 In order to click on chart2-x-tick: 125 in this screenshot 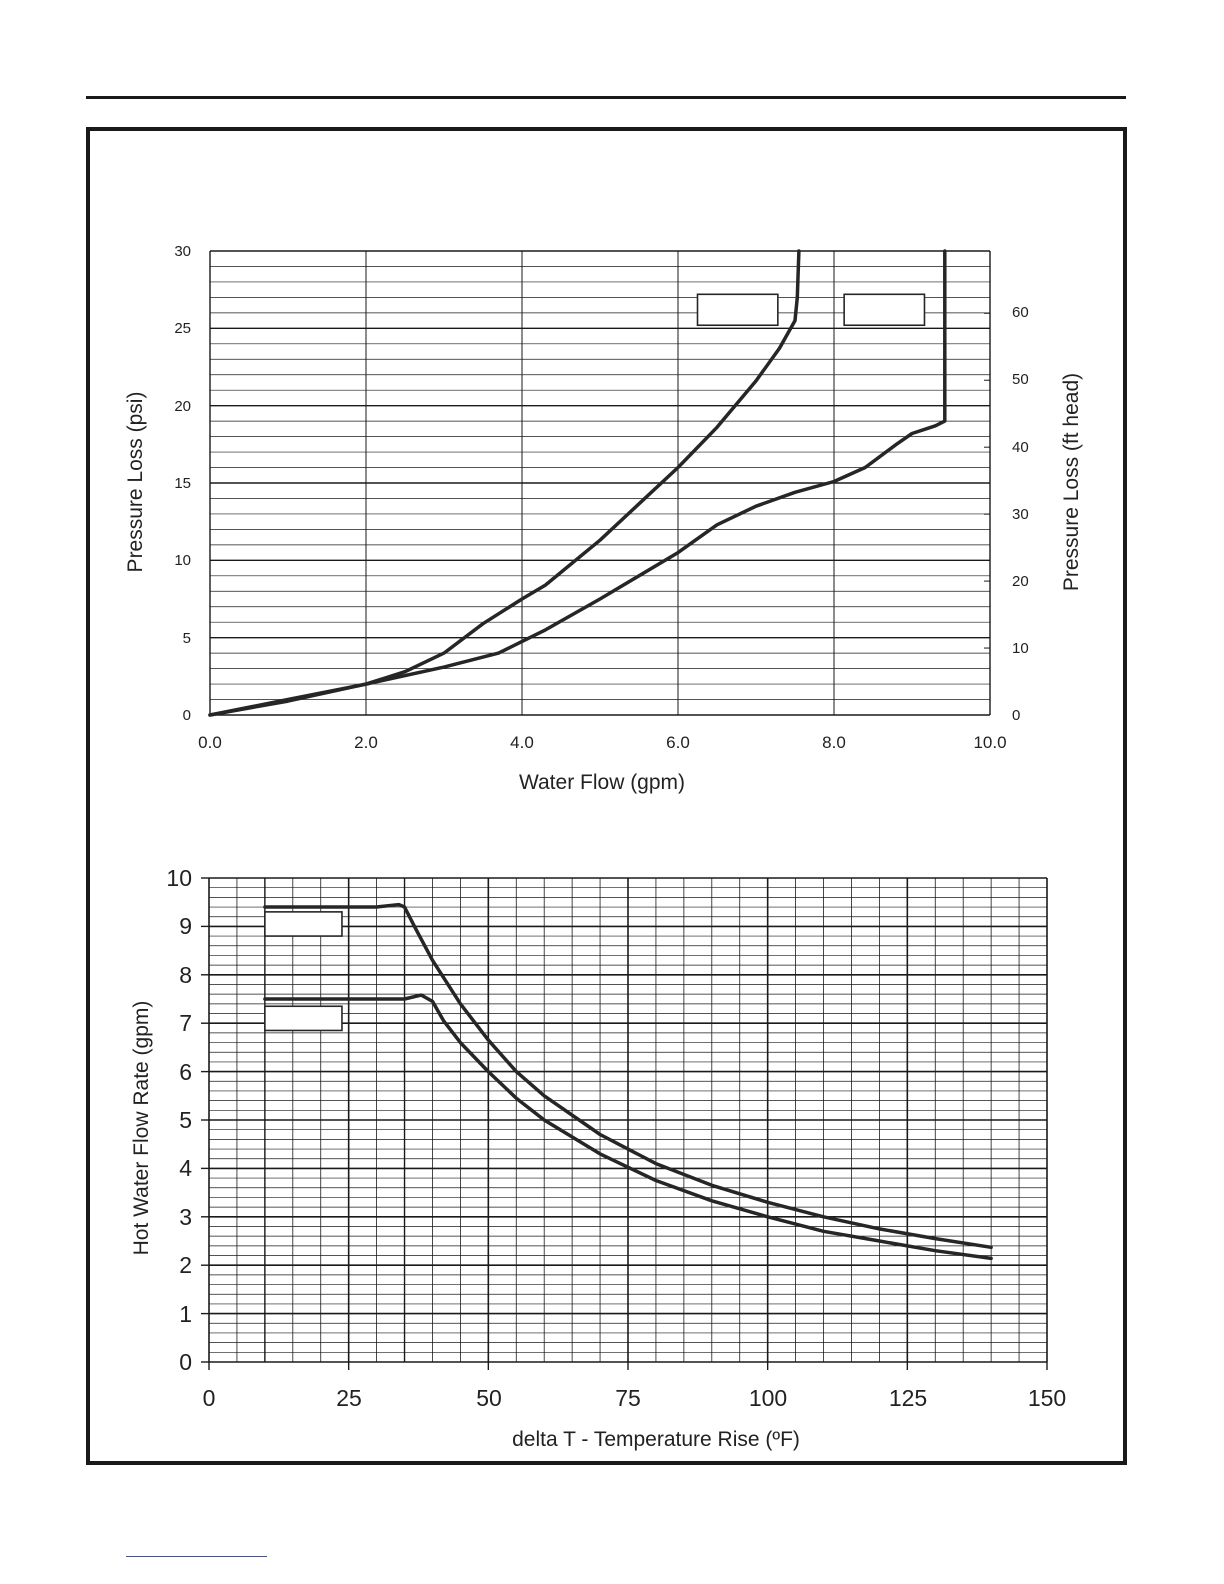, I will do `click(908, 1398)`.